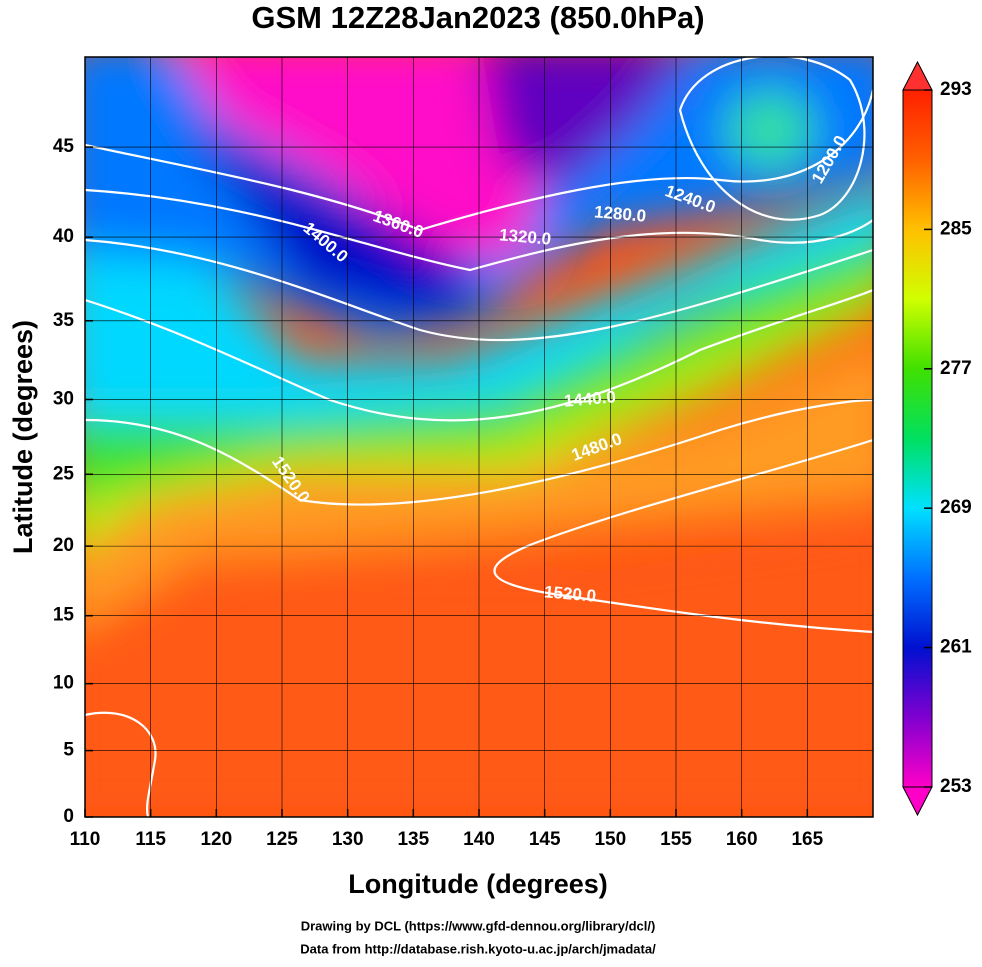 The image size is (982, 967). I want to click on contour-label: 1280.0, so click(619, 213).